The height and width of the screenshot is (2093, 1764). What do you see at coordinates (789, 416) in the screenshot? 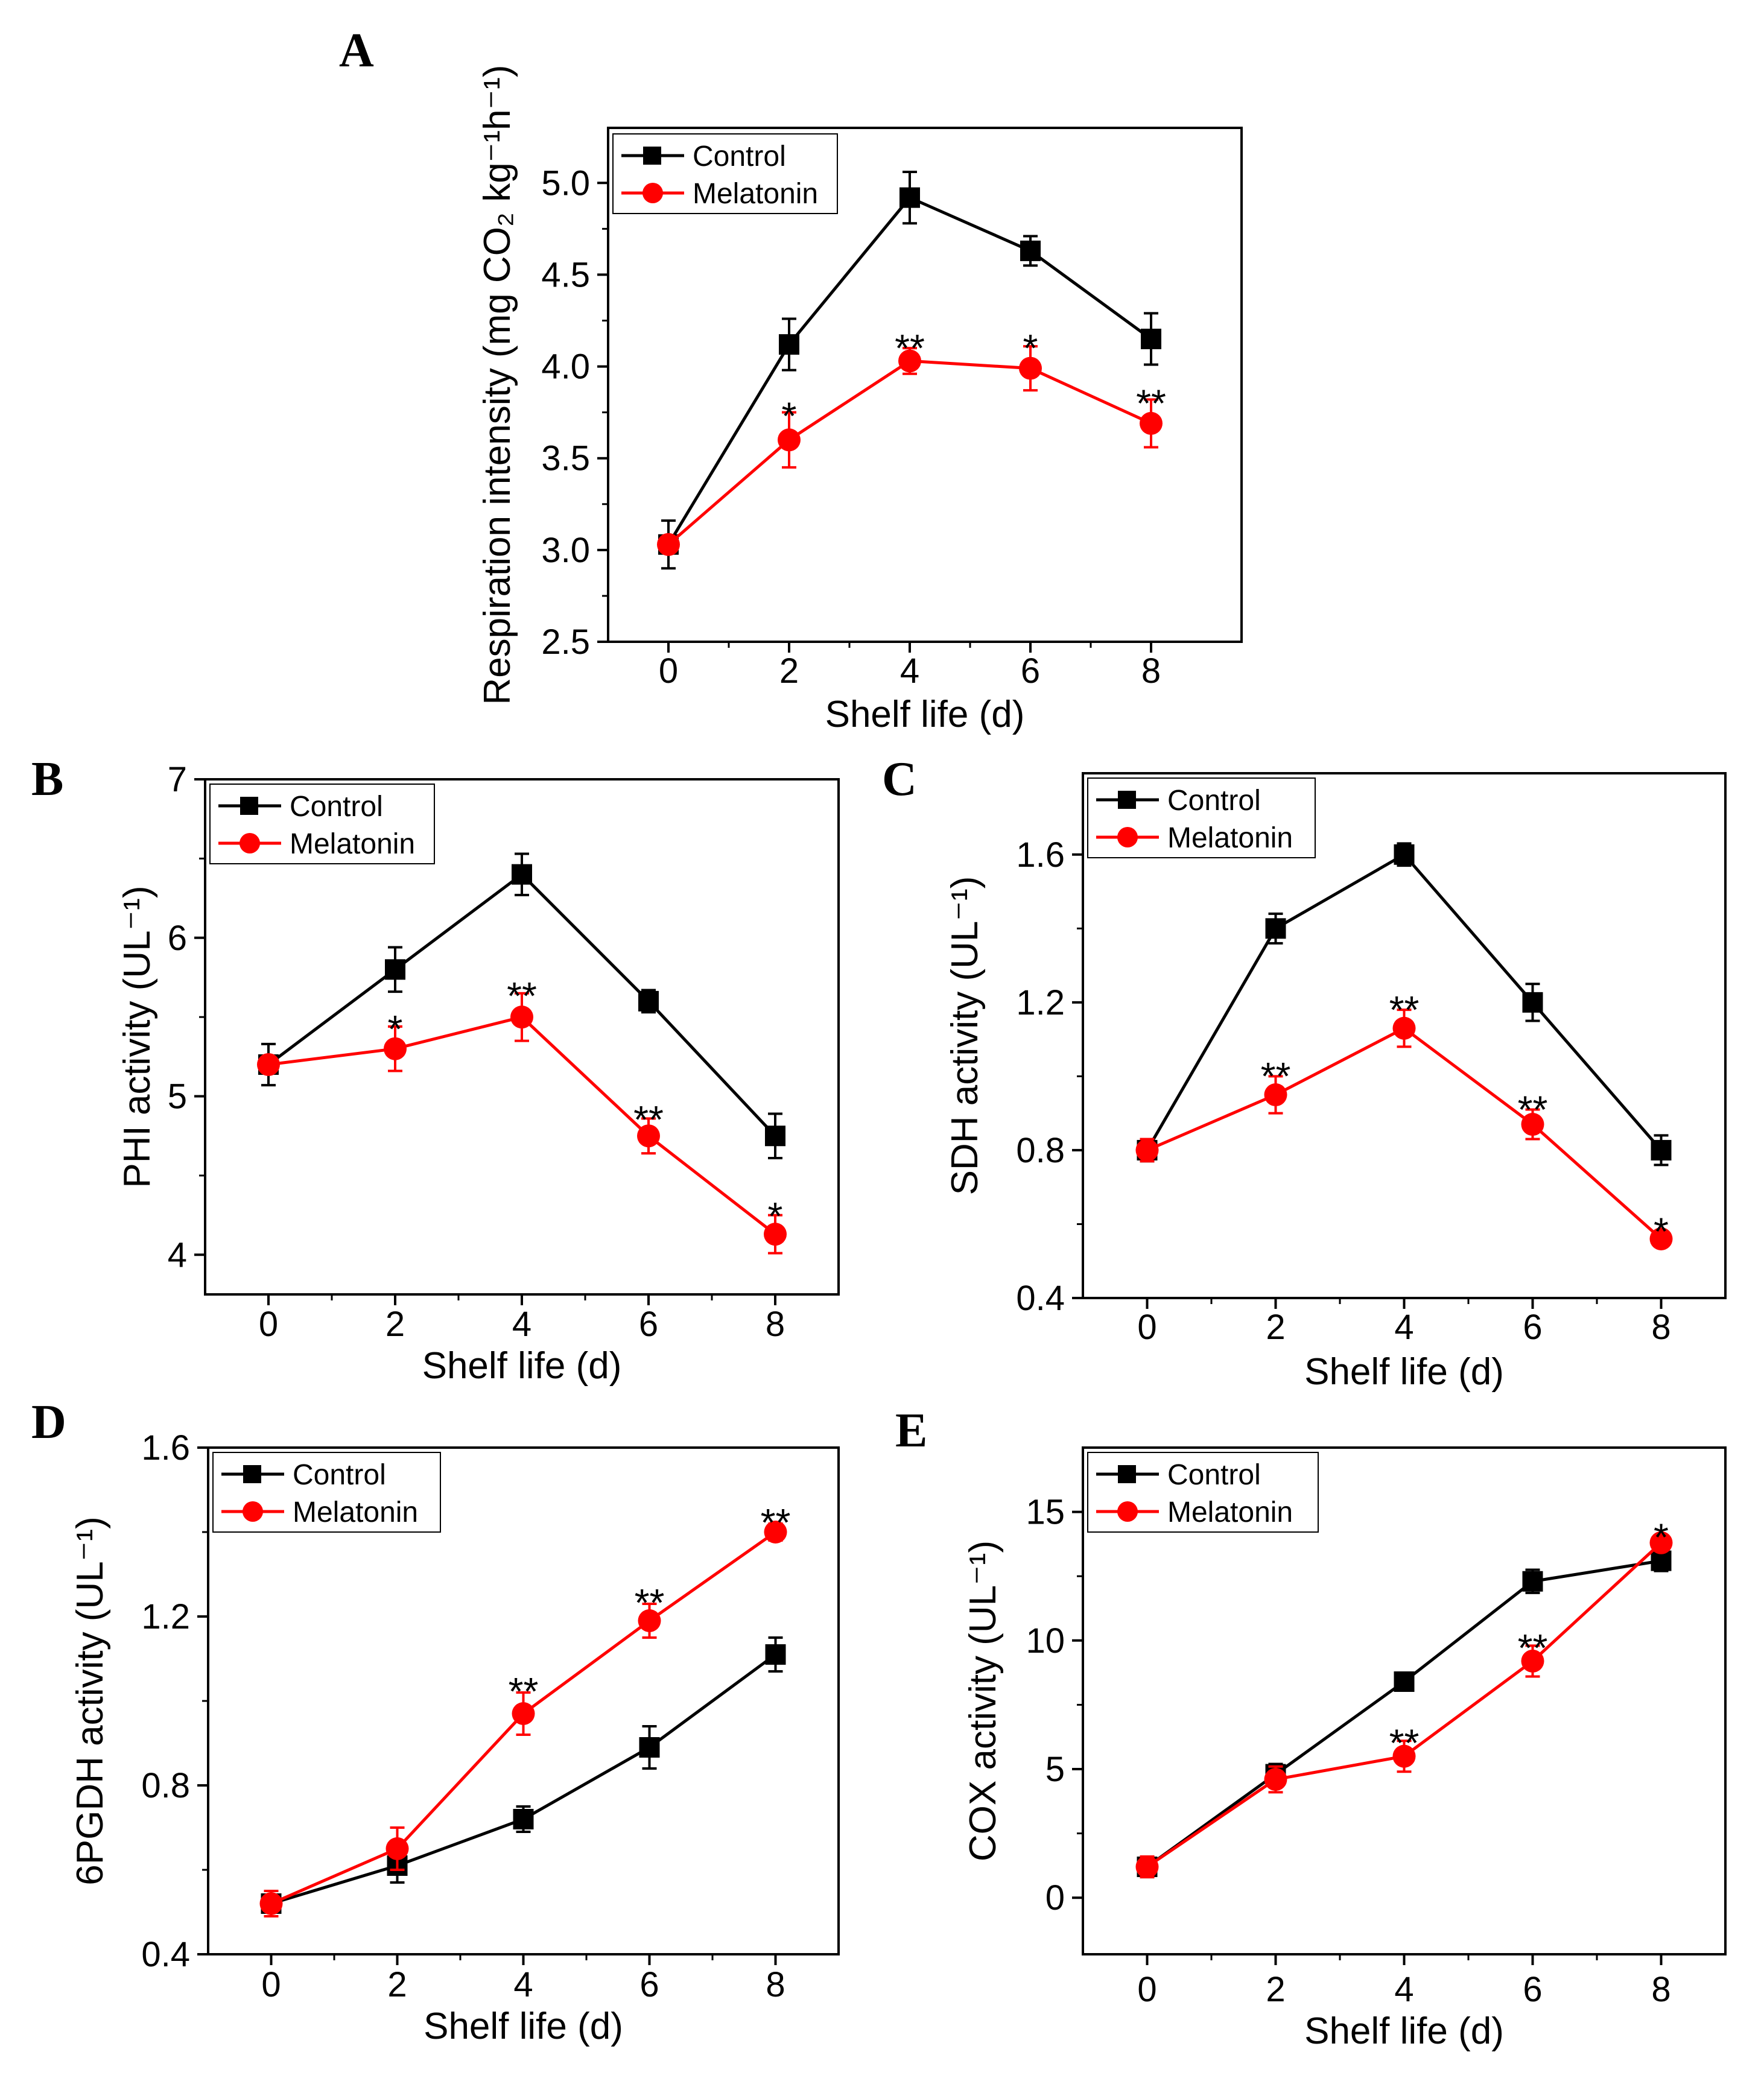
I see `panel-a-significance-label: *` at bounding box center [789, 416].